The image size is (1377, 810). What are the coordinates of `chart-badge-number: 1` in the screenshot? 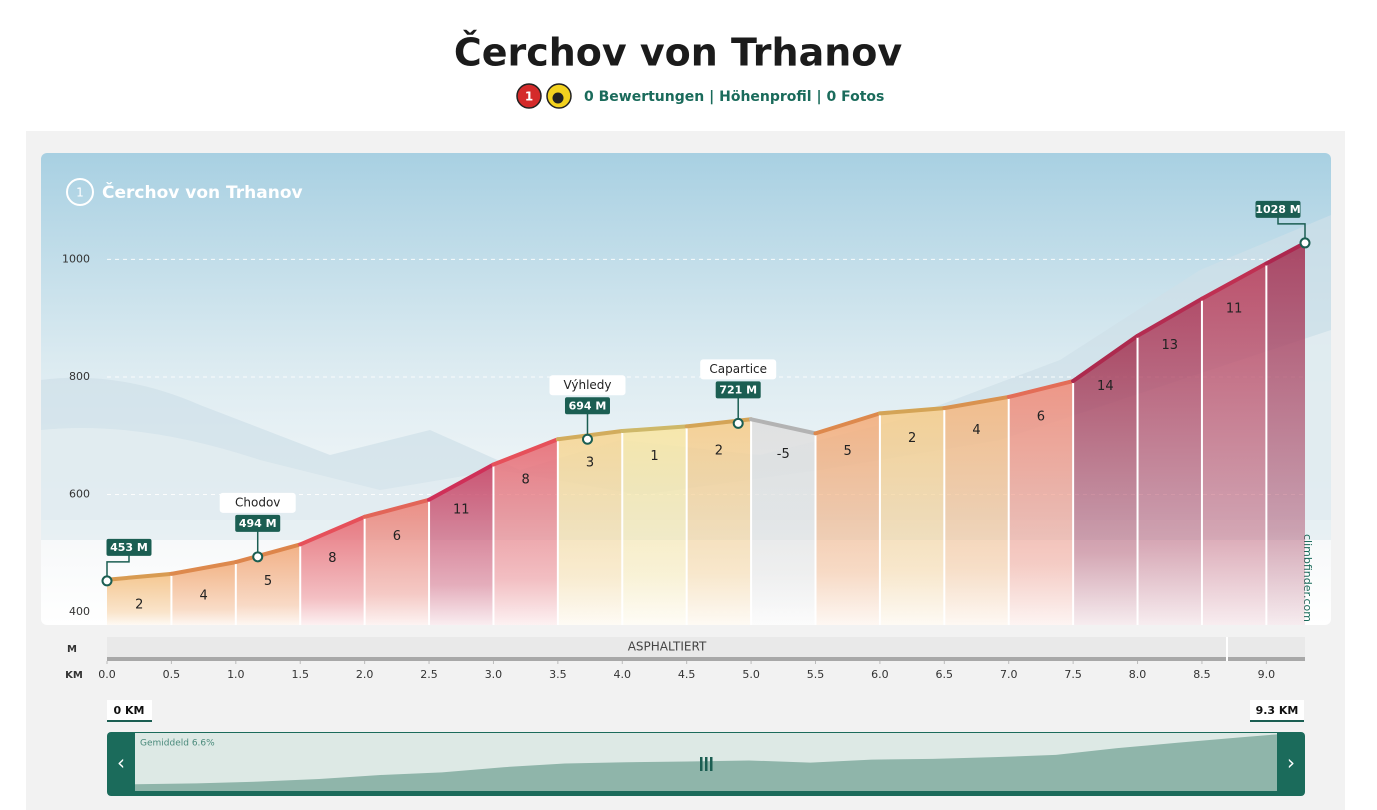 It's located at (80, 193).